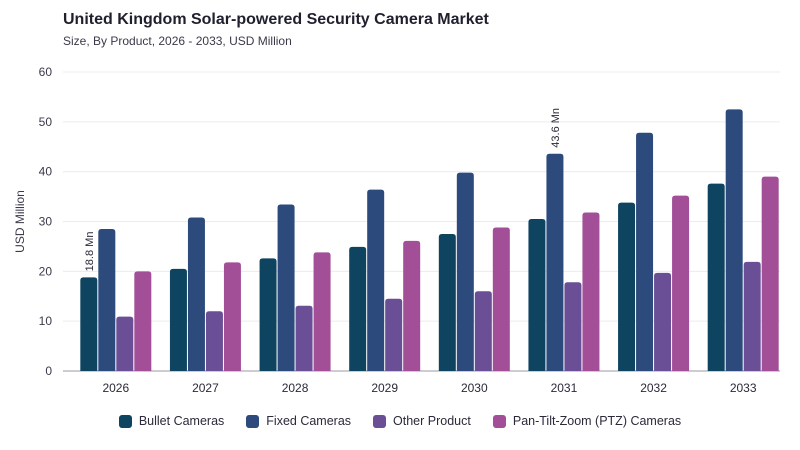  I want to click on legend-item-other-product: Other Product, so click(422, 421).